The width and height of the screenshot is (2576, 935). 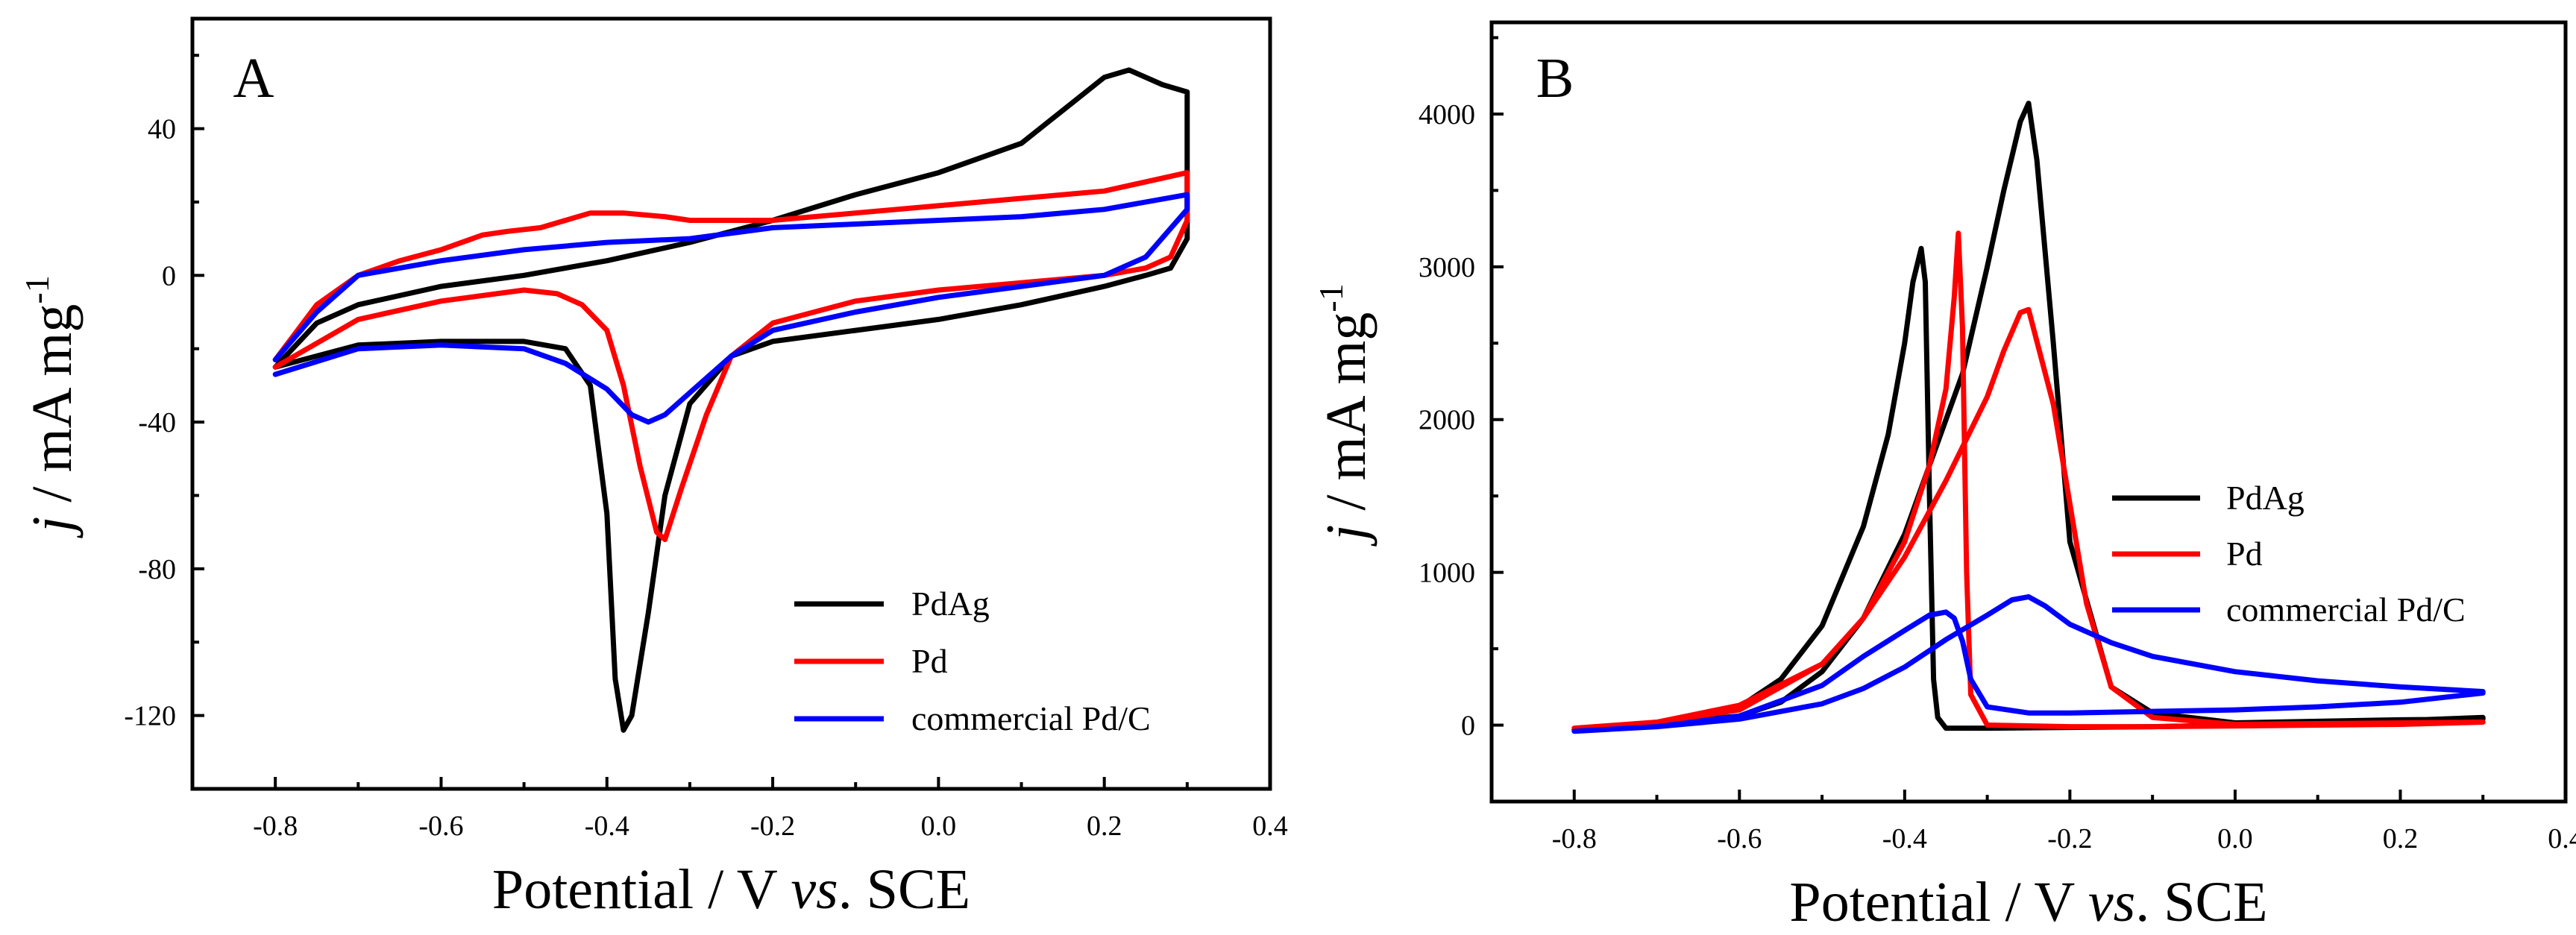 What do you see at coordinates (2266, 498) in the screenshot?
I see `panel-b-legend-label: PdAg` at bounding box center [2266, 498].